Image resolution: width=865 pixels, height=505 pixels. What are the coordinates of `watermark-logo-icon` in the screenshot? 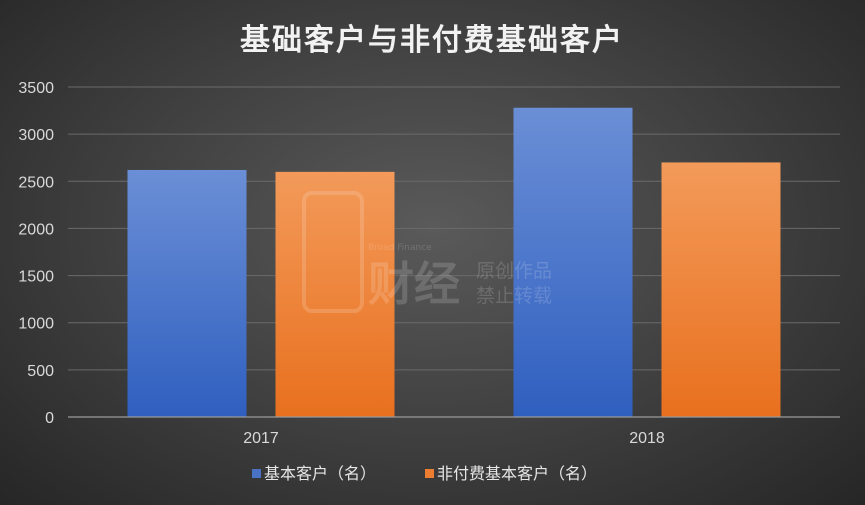 It's located at (333, 252).